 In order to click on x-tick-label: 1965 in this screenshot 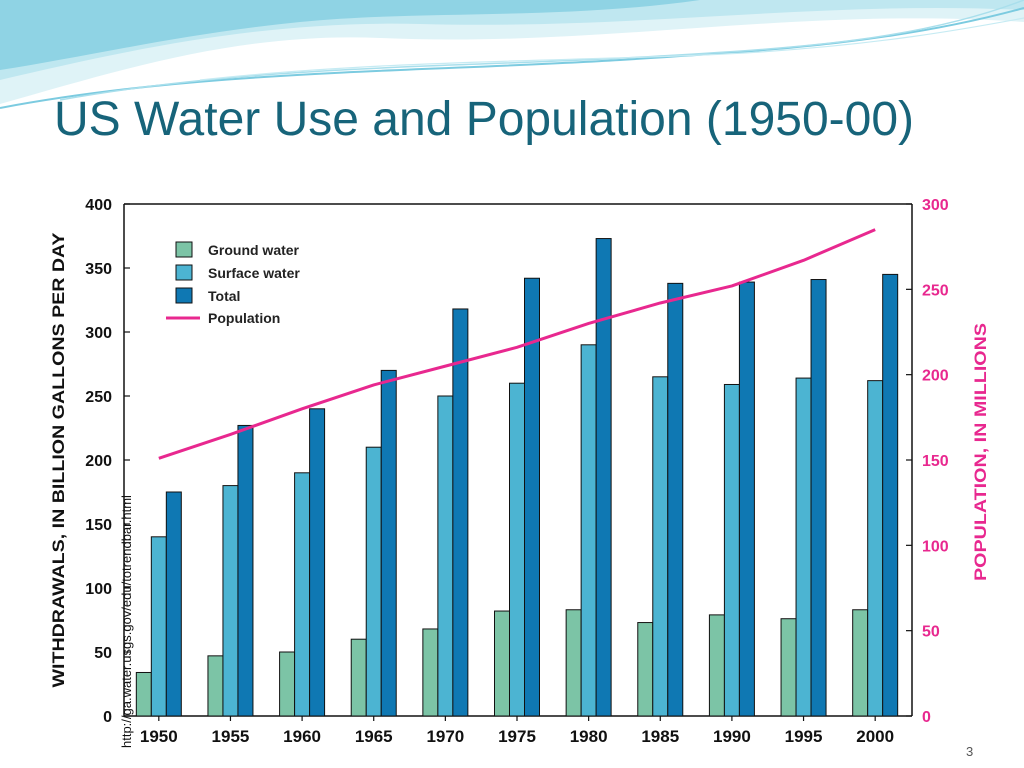, I will do `click(374, 736)`.